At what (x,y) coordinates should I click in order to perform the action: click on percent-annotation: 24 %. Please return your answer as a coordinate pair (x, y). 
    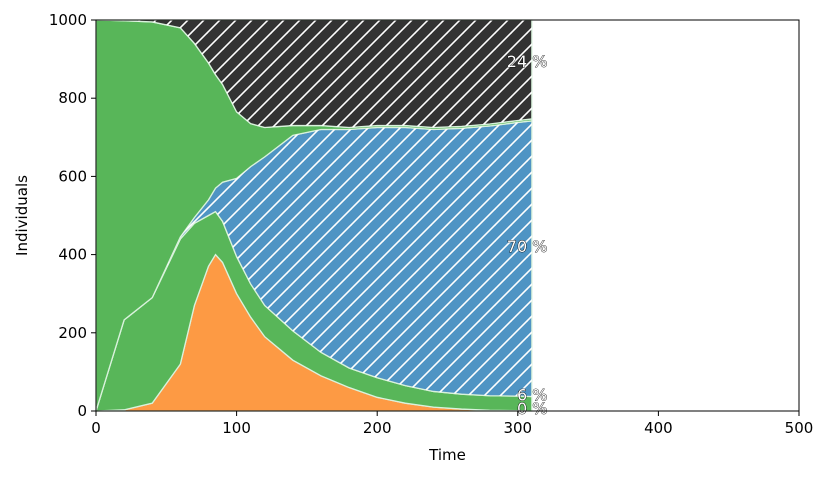
    Looking at the image, I should click on (527, 61).